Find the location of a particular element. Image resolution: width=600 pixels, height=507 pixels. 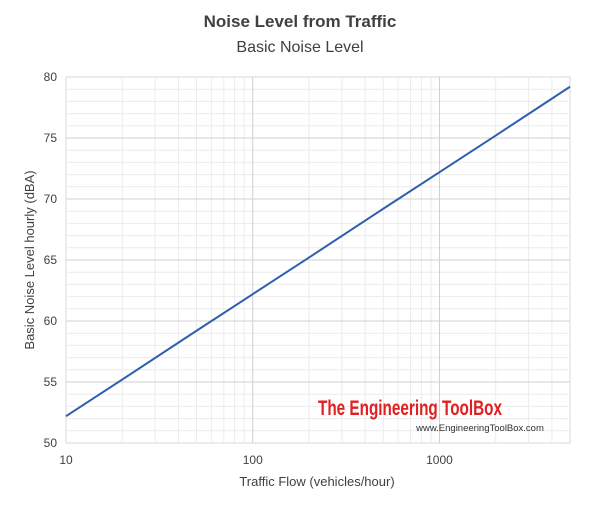

y-axis-label: Basic Noise Level hourly (dBA) is located at coordinates (29, 259).